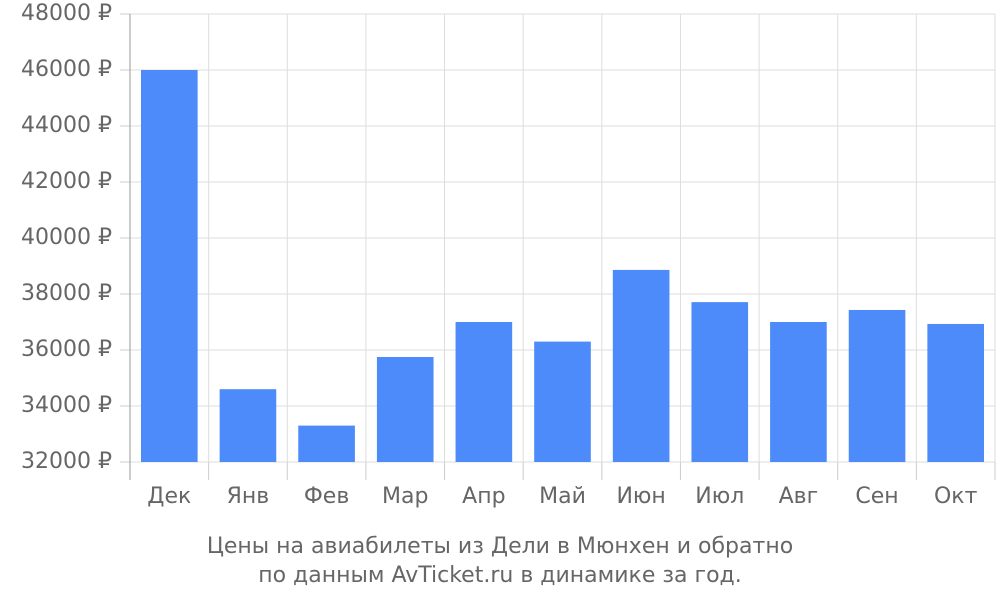 The height and width of the screenshot is (600, 1000). Describe the element at coordinates (562, 496) in the screenshot. I see `x-tick-label: Май` at that location.